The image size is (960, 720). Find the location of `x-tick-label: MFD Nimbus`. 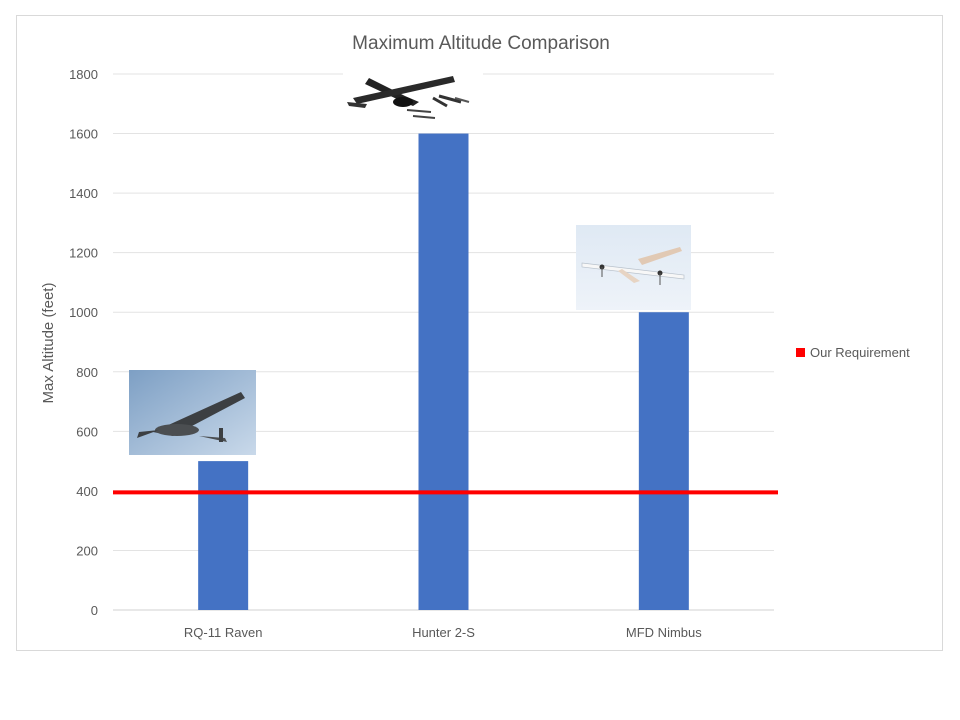

x-tick-label: MFD Nimbus is located at coordinates (664, 632).